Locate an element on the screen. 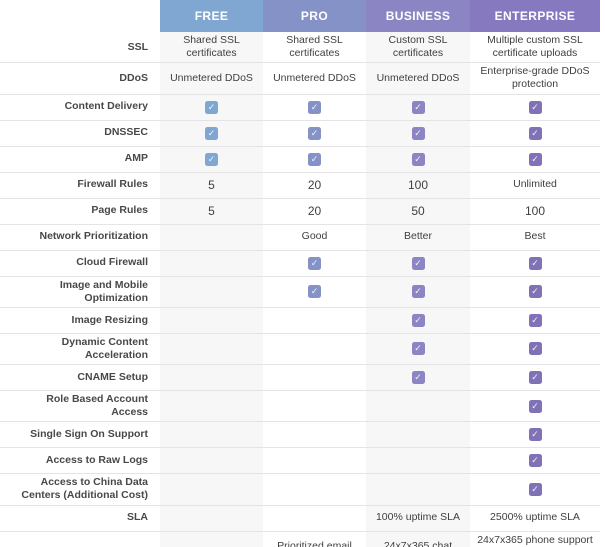 The image size is (605, 547). feature-cell-business: 50 is located at coordinates (418, 211).